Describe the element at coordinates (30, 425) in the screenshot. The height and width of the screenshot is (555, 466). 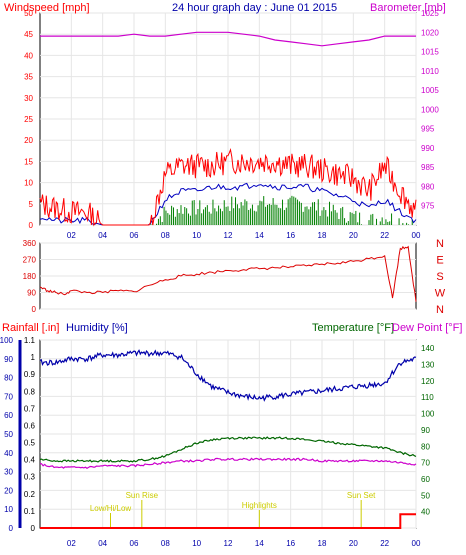
I see `rain-y-tick: 0.6` at that location.